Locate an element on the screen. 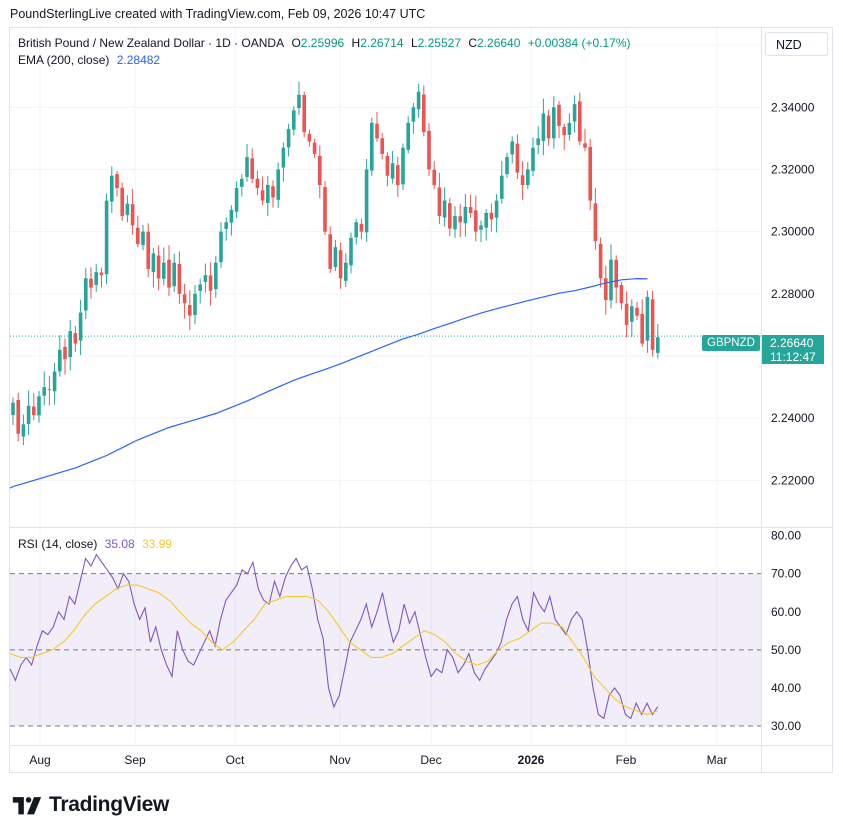 The image size is (843, 834). time-axis-label: Aug is located at coordinates (39, 760).